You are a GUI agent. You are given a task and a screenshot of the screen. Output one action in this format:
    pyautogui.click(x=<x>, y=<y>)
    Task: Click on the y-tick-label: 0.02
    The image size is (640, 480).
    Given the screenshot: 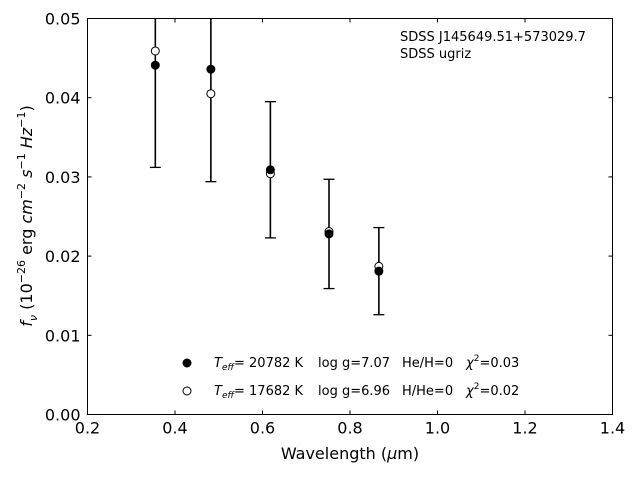 What is the action you would take?
    pyautogui.click(x=63, y=256)
    